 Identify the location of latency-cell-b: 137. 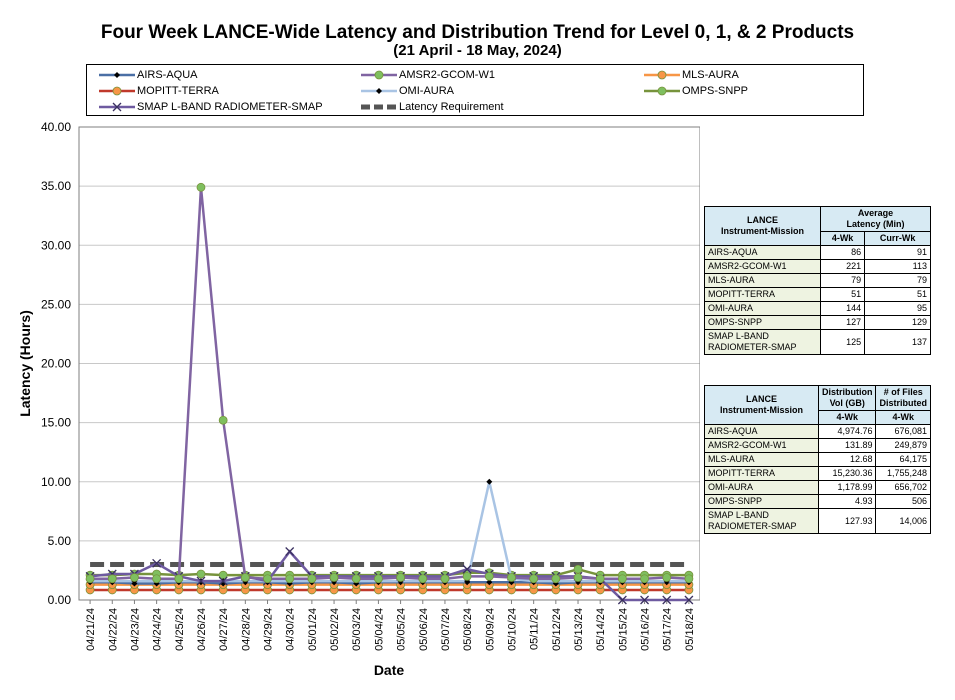
(897, 342).